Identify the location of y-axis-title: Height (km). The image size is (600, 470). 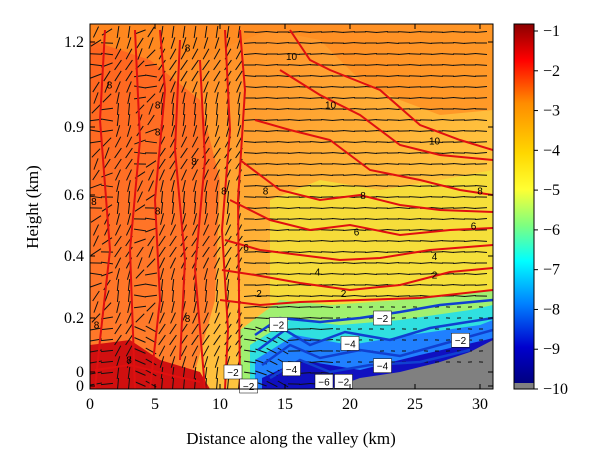
(32, 207).